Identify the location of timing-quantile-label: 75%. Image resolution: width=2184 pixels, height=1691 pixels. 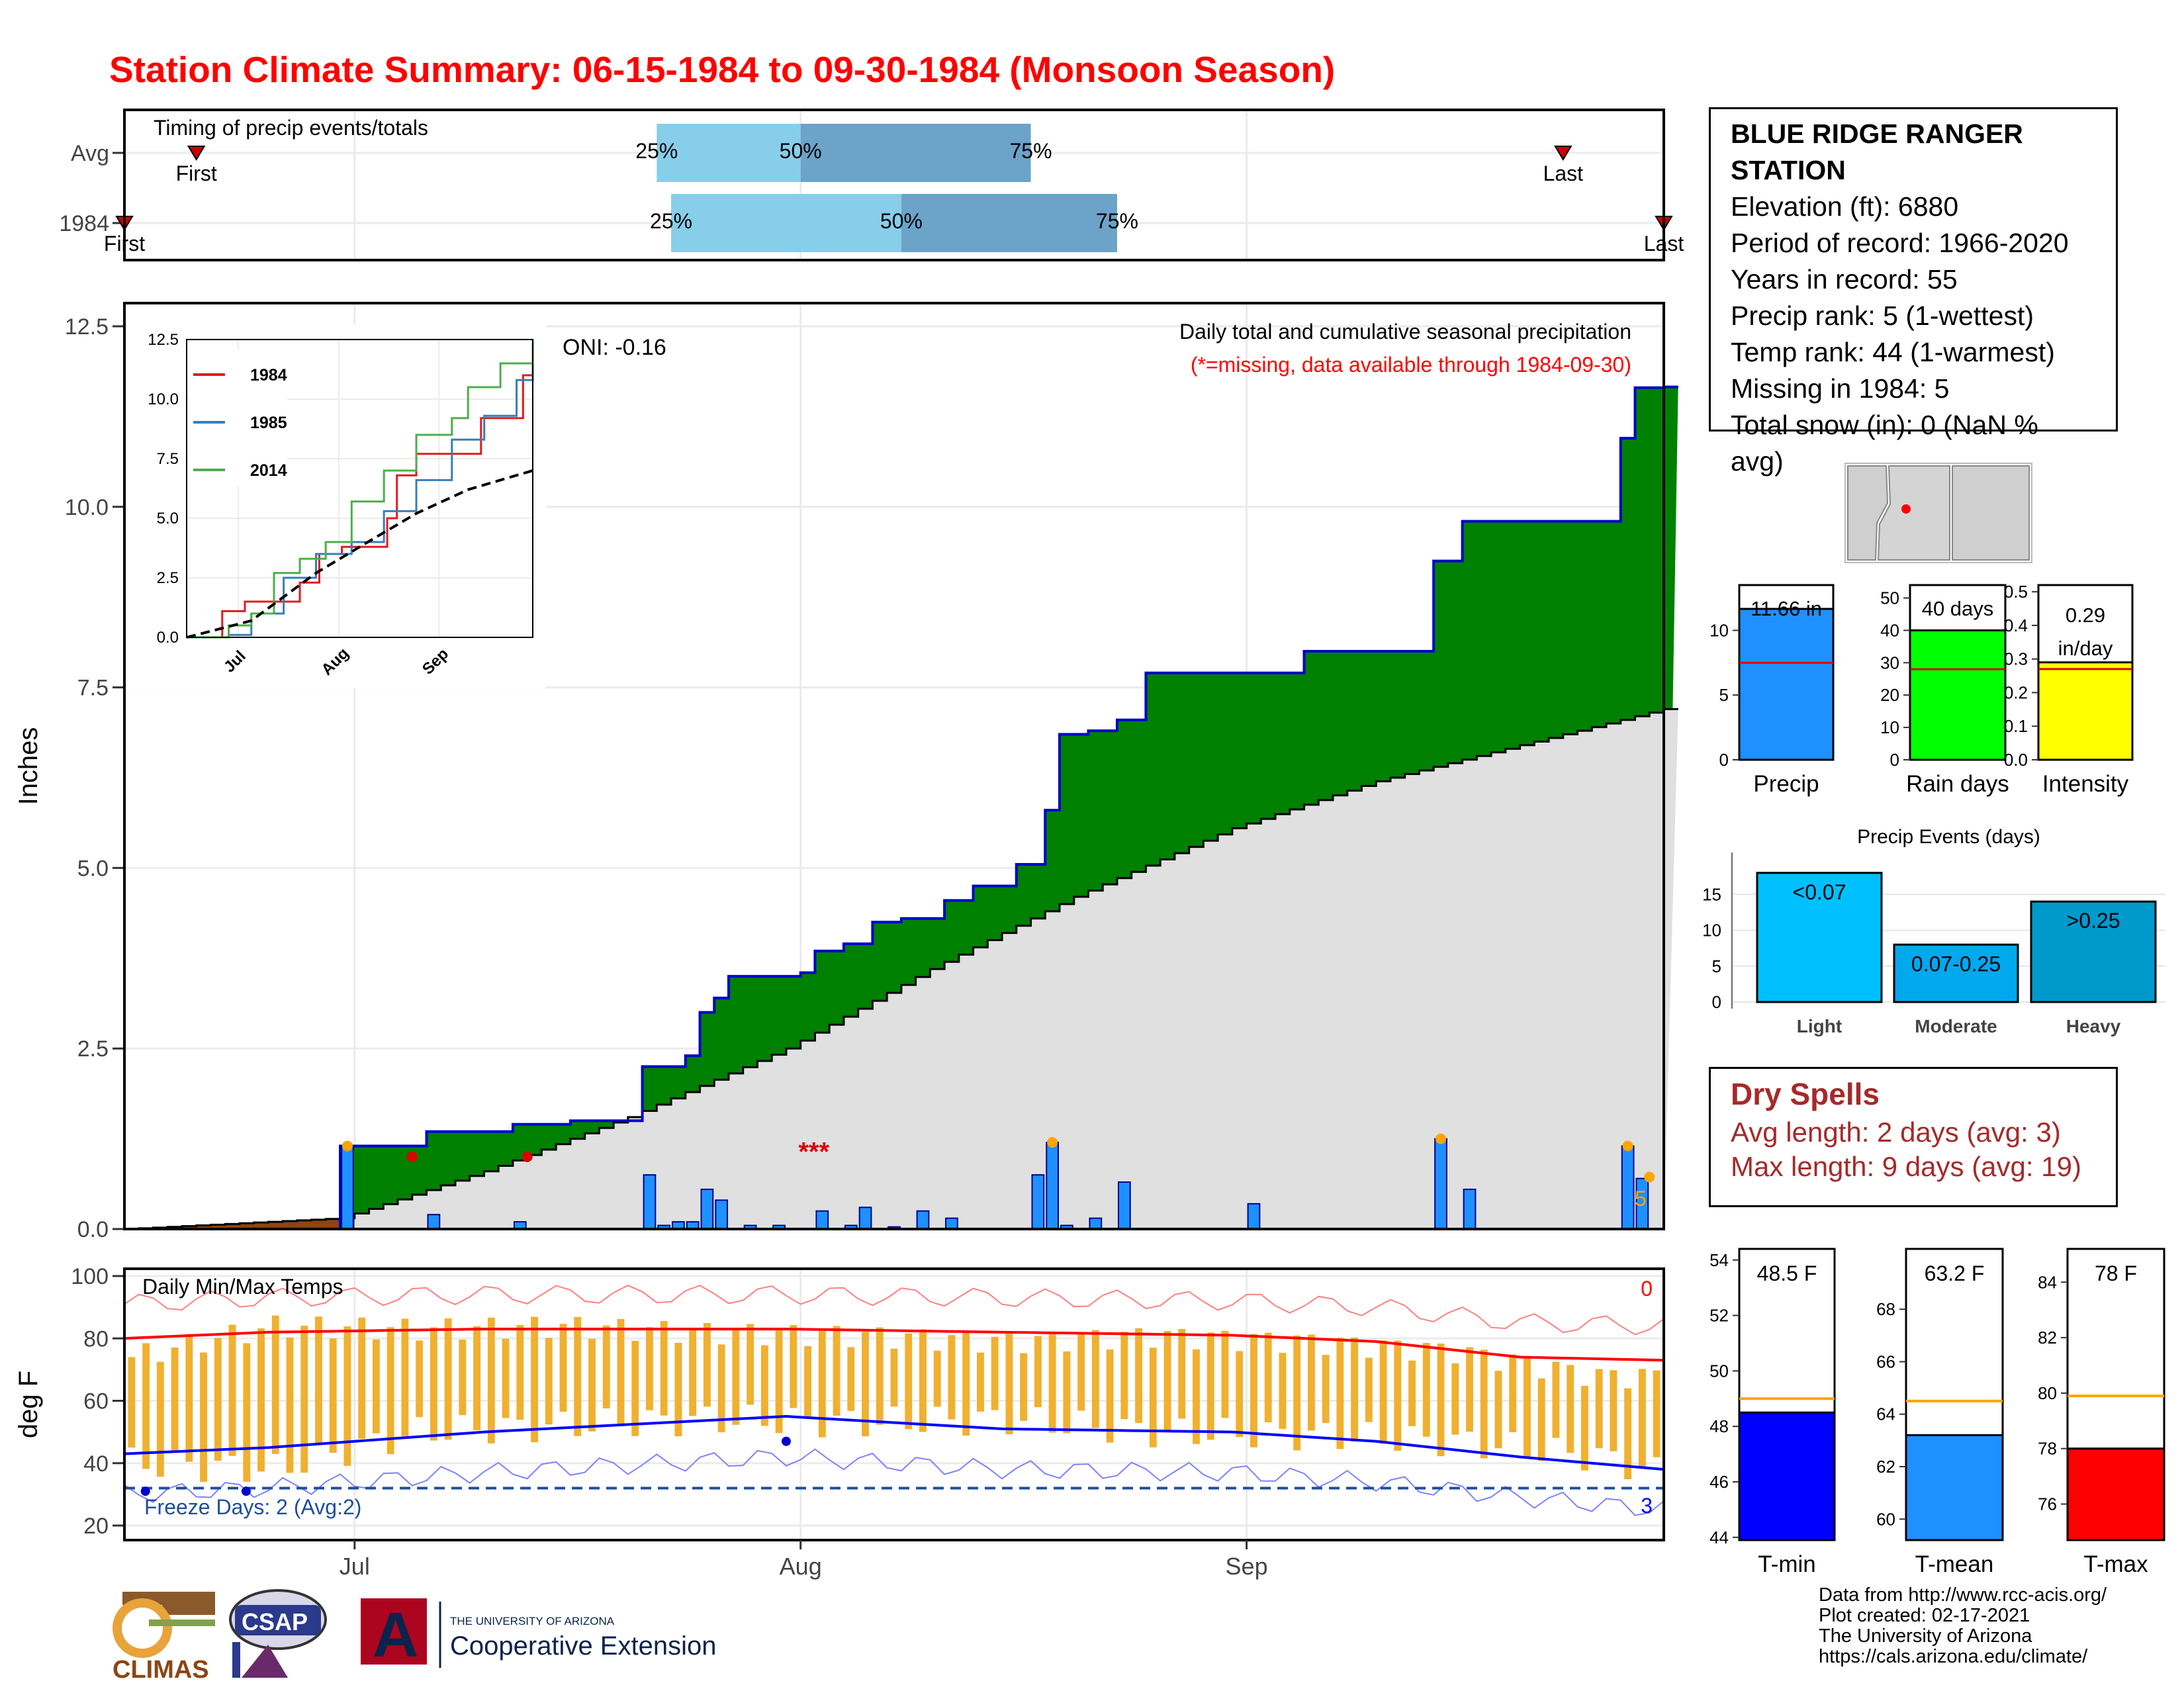
(1030, 151).